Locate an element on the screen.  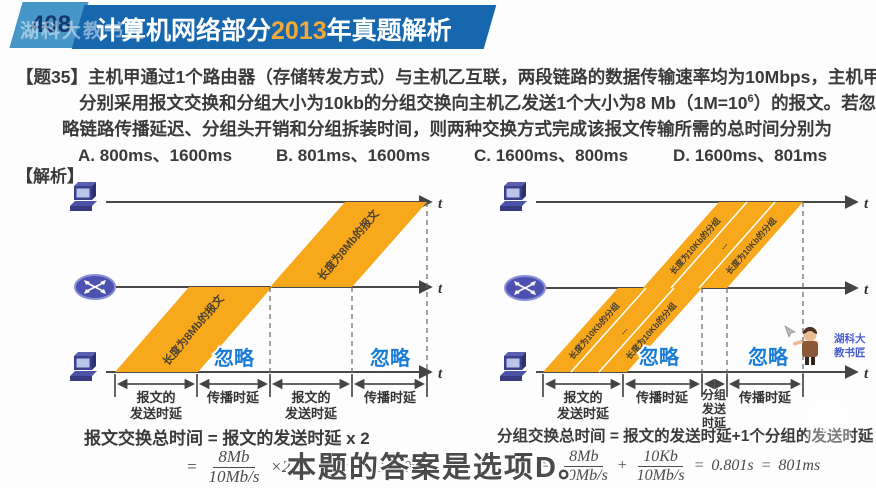
option-b: B. 801ms、1600ms is located at coordinates (353, 155).